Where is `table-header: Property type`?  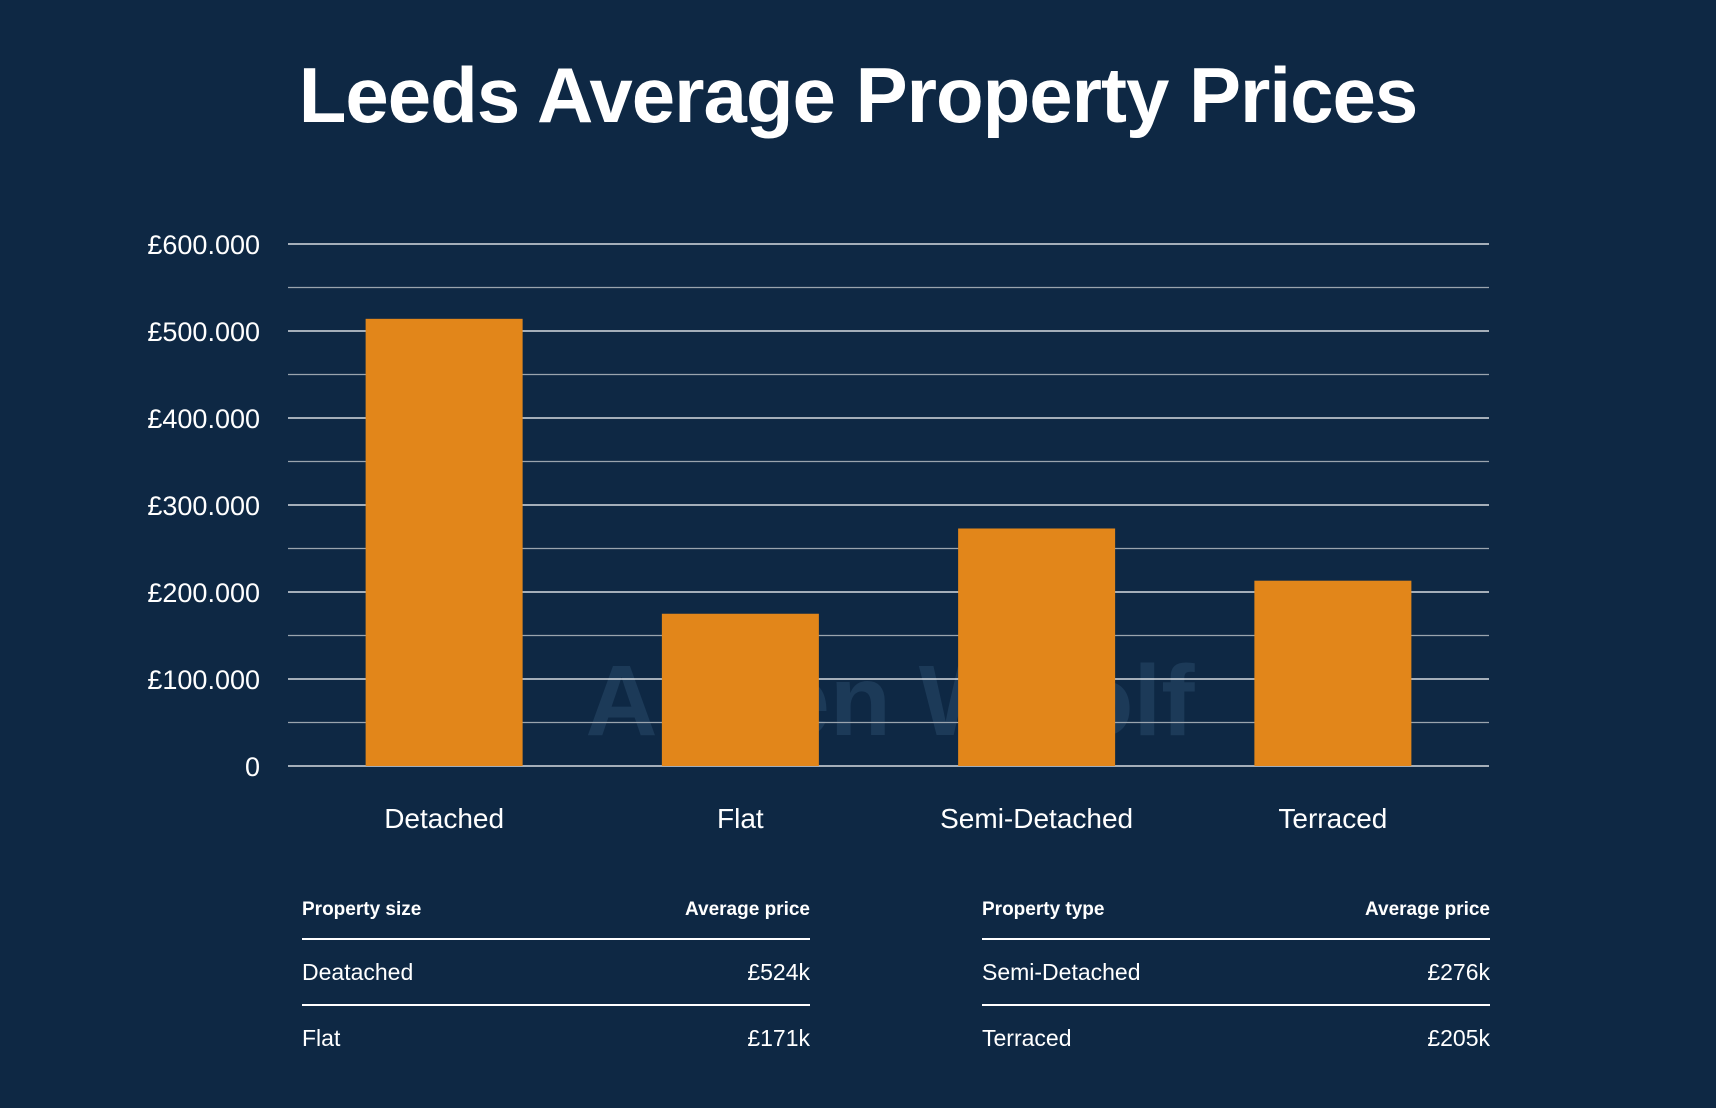 table-header: Property type is located at coordinates (1043, 909).